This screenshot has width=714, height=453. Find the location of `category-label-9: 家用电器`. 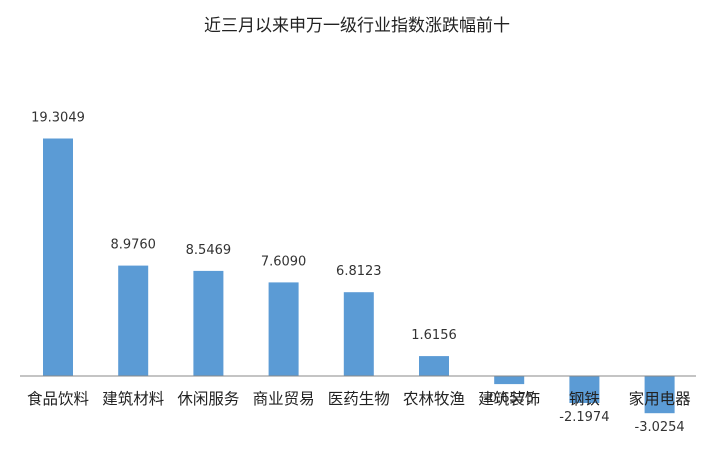

category-label-9: 家用电器 is located at coordinates (660, 399).